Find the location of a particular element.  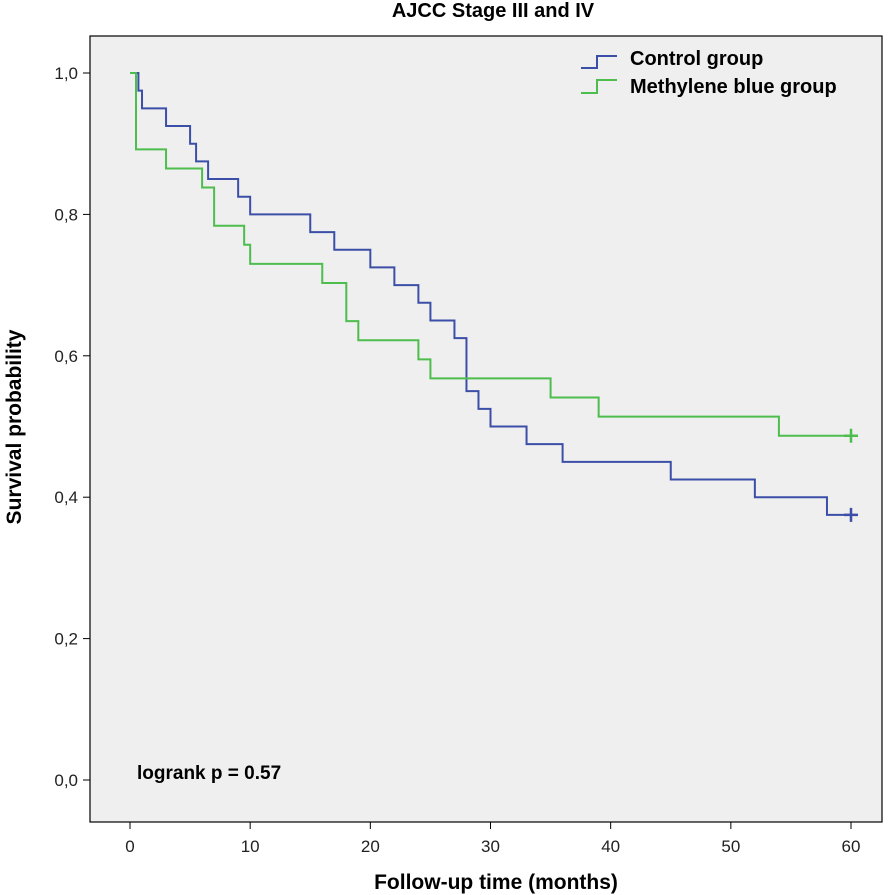

y-axis: 0,0 0,2 0,4 0,6 0,8 1,0 is located at coordinates (72, 427).